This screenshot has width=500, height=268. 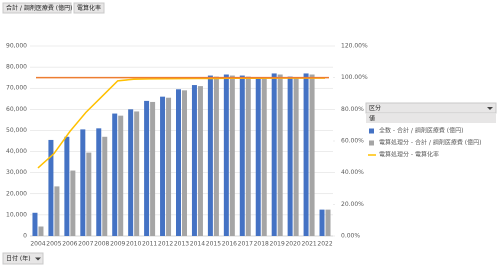 What do you see at coordinates (352, 172) in the screenshot?
I see `y2-tick-label: 40.00%` at bounding box center [352, 172].